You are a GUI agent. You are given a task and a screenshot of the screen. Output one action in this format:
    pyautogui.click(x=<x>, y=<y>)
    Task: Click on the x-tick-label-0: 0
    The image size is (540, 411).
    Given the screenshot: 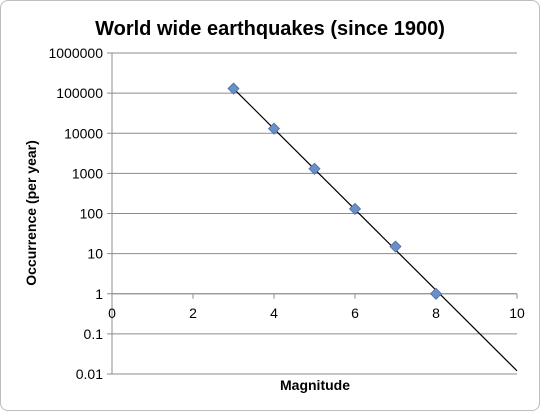 What is the action you would take?
    pyautogui.click(x=112, y=313)
    